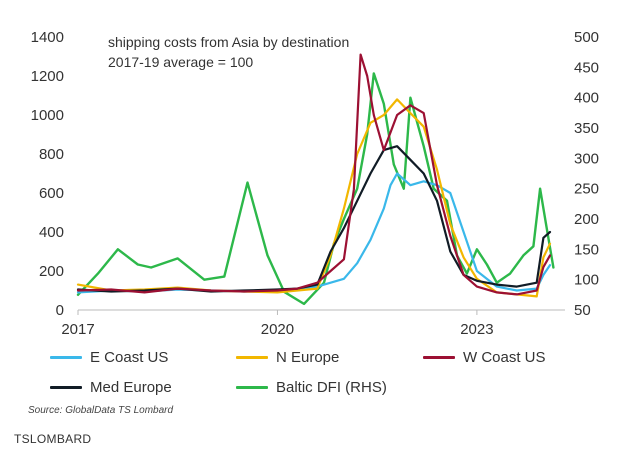 The width and height of the screenshot is (625, 460). What do you see at coordinates (101, 410) in the screenshot?
I see `source-note: Source: GlobalData TS Lombard` at bounding box center [101, 410].